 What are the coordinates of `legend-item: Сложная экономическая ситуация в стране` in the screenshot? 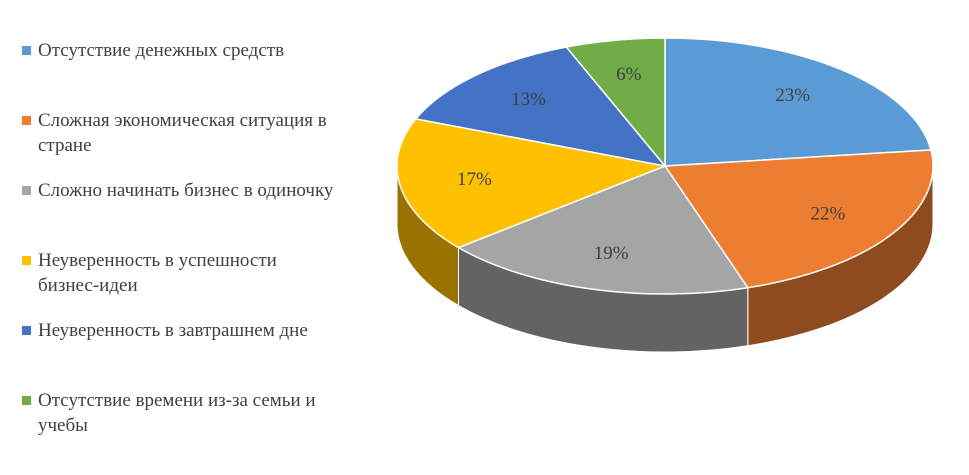 It's located at (180, 143).